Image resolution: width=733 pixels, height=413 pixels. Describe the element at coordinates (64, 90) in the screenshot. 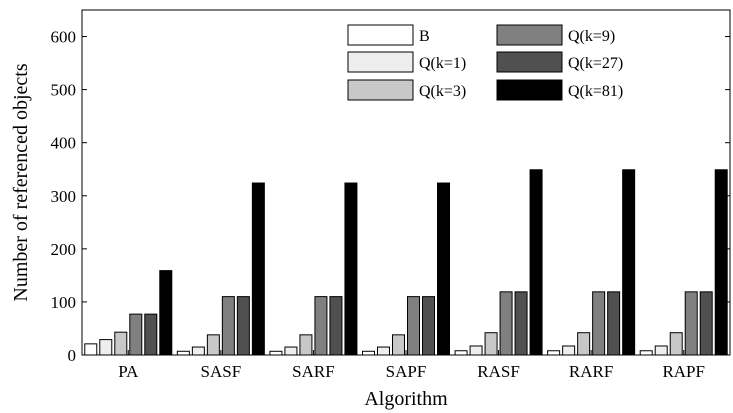

I see `y-tick-label: 500` at that location.